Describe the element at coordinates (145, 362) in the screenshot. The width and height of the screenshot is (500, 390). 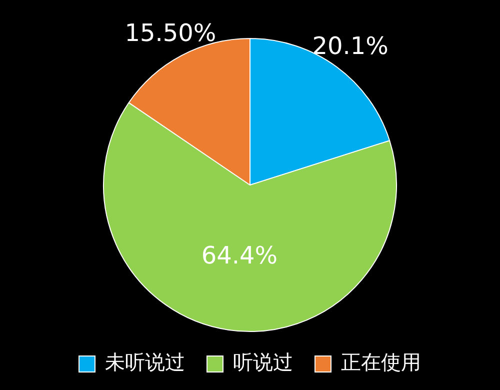
I see `legend-label: 未听说过` at that location.